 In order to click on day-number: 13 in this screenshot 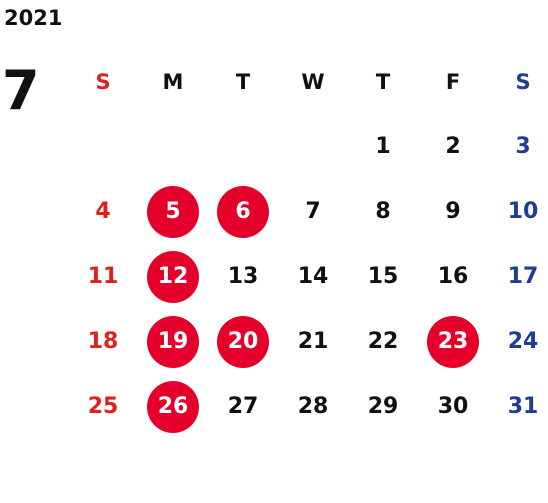, I will do `click(243, 276)`.